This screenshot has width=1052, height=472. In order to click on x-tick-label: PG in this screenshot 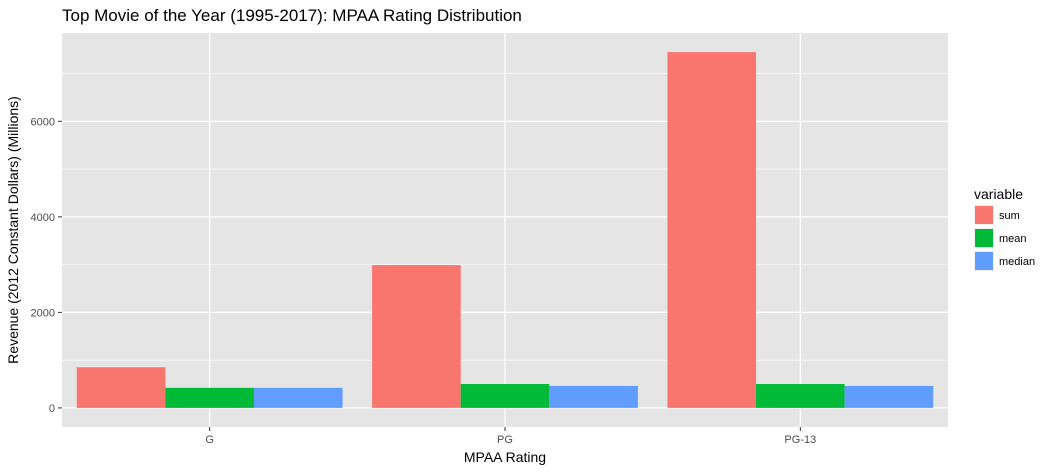, I will do `click(505, 440)`.